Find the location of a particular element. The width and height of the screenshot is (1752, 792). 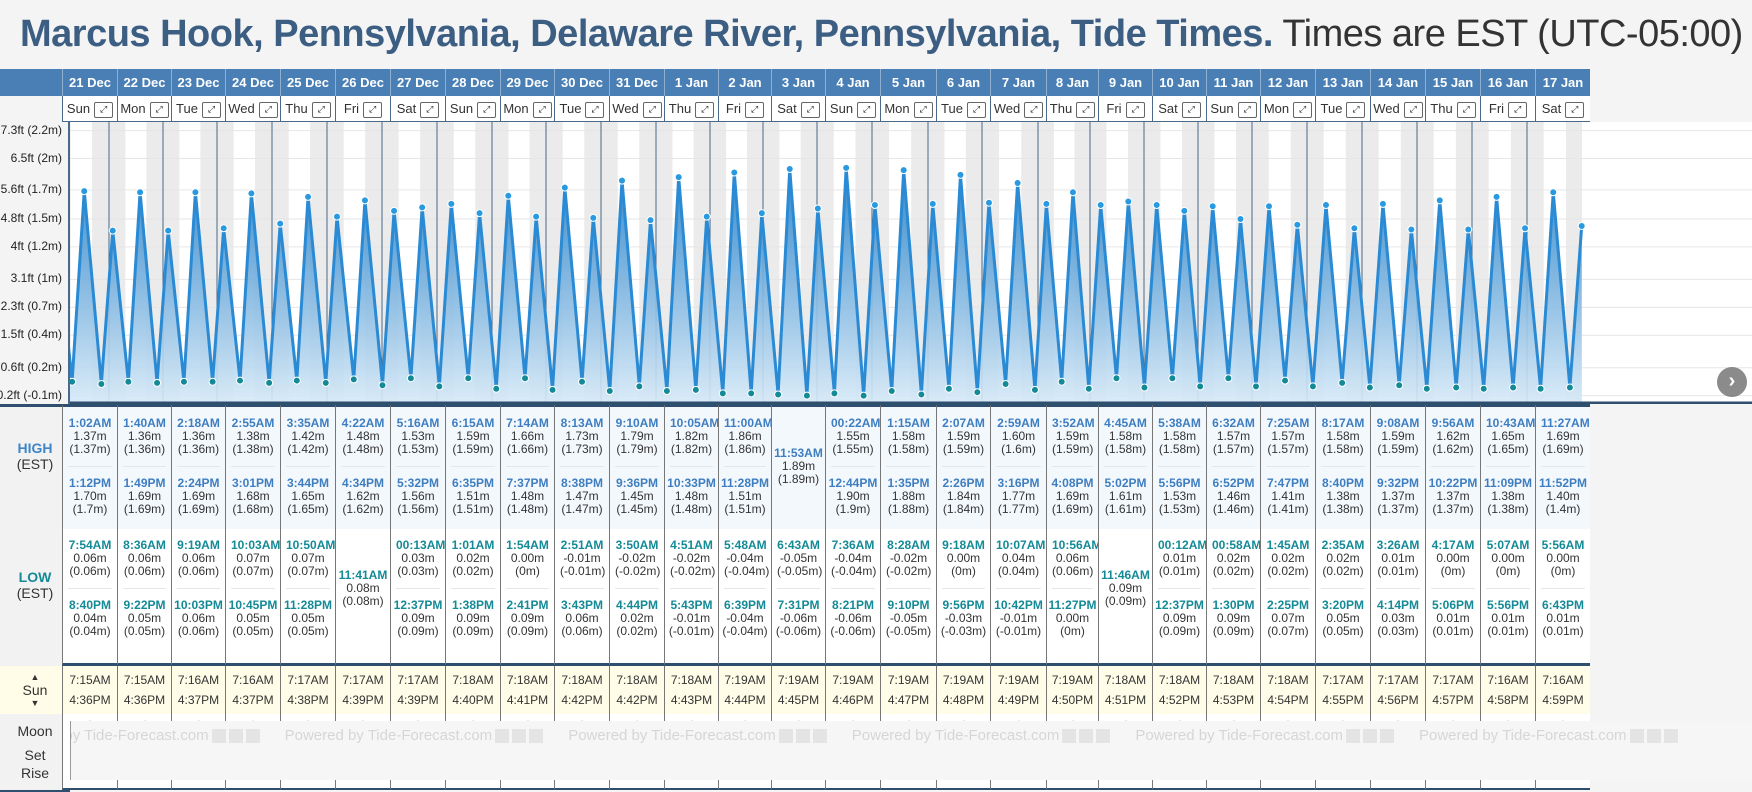

tide-height: -0.01m is located at coordinates (582, 558).